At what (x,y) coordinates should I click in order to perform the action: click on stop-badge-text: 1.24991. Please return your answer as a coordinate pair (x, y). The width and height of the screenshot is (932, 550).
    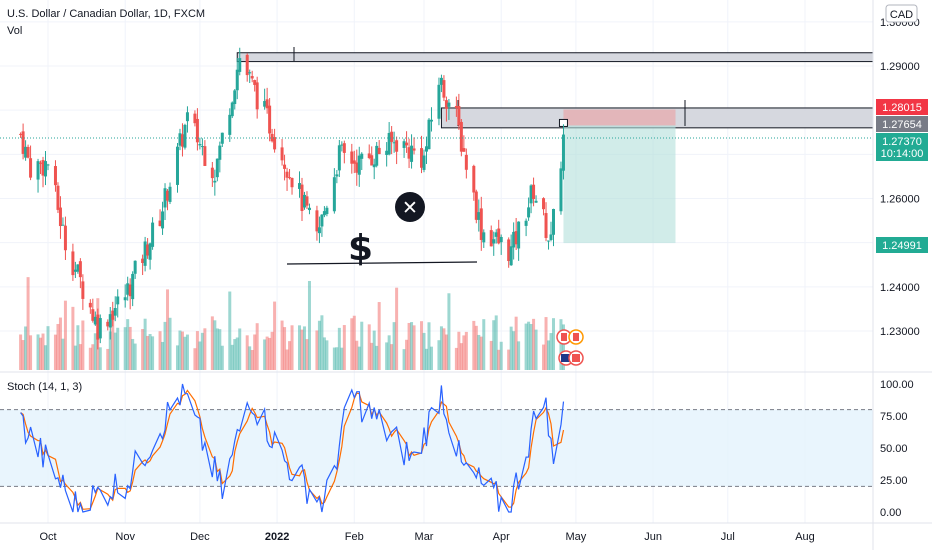
    Looking at the image, I should click on (902, 246).